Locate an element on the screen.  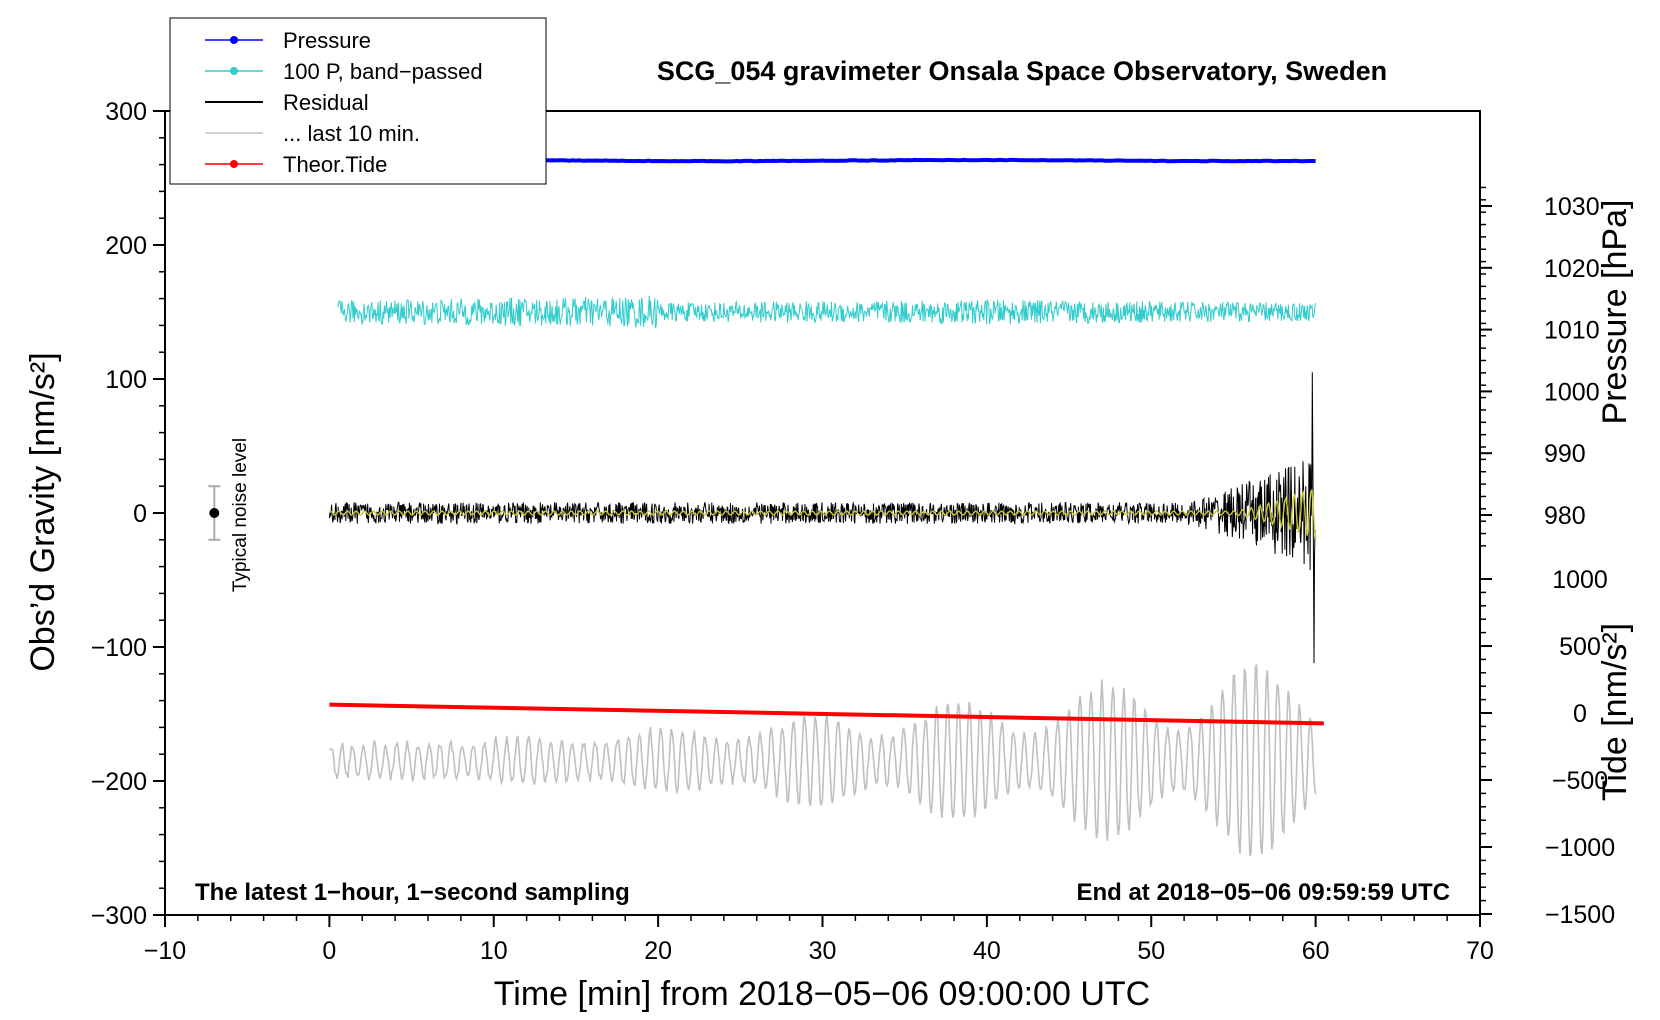
x-tick-label: 0 is located at coordinates (329, 951).